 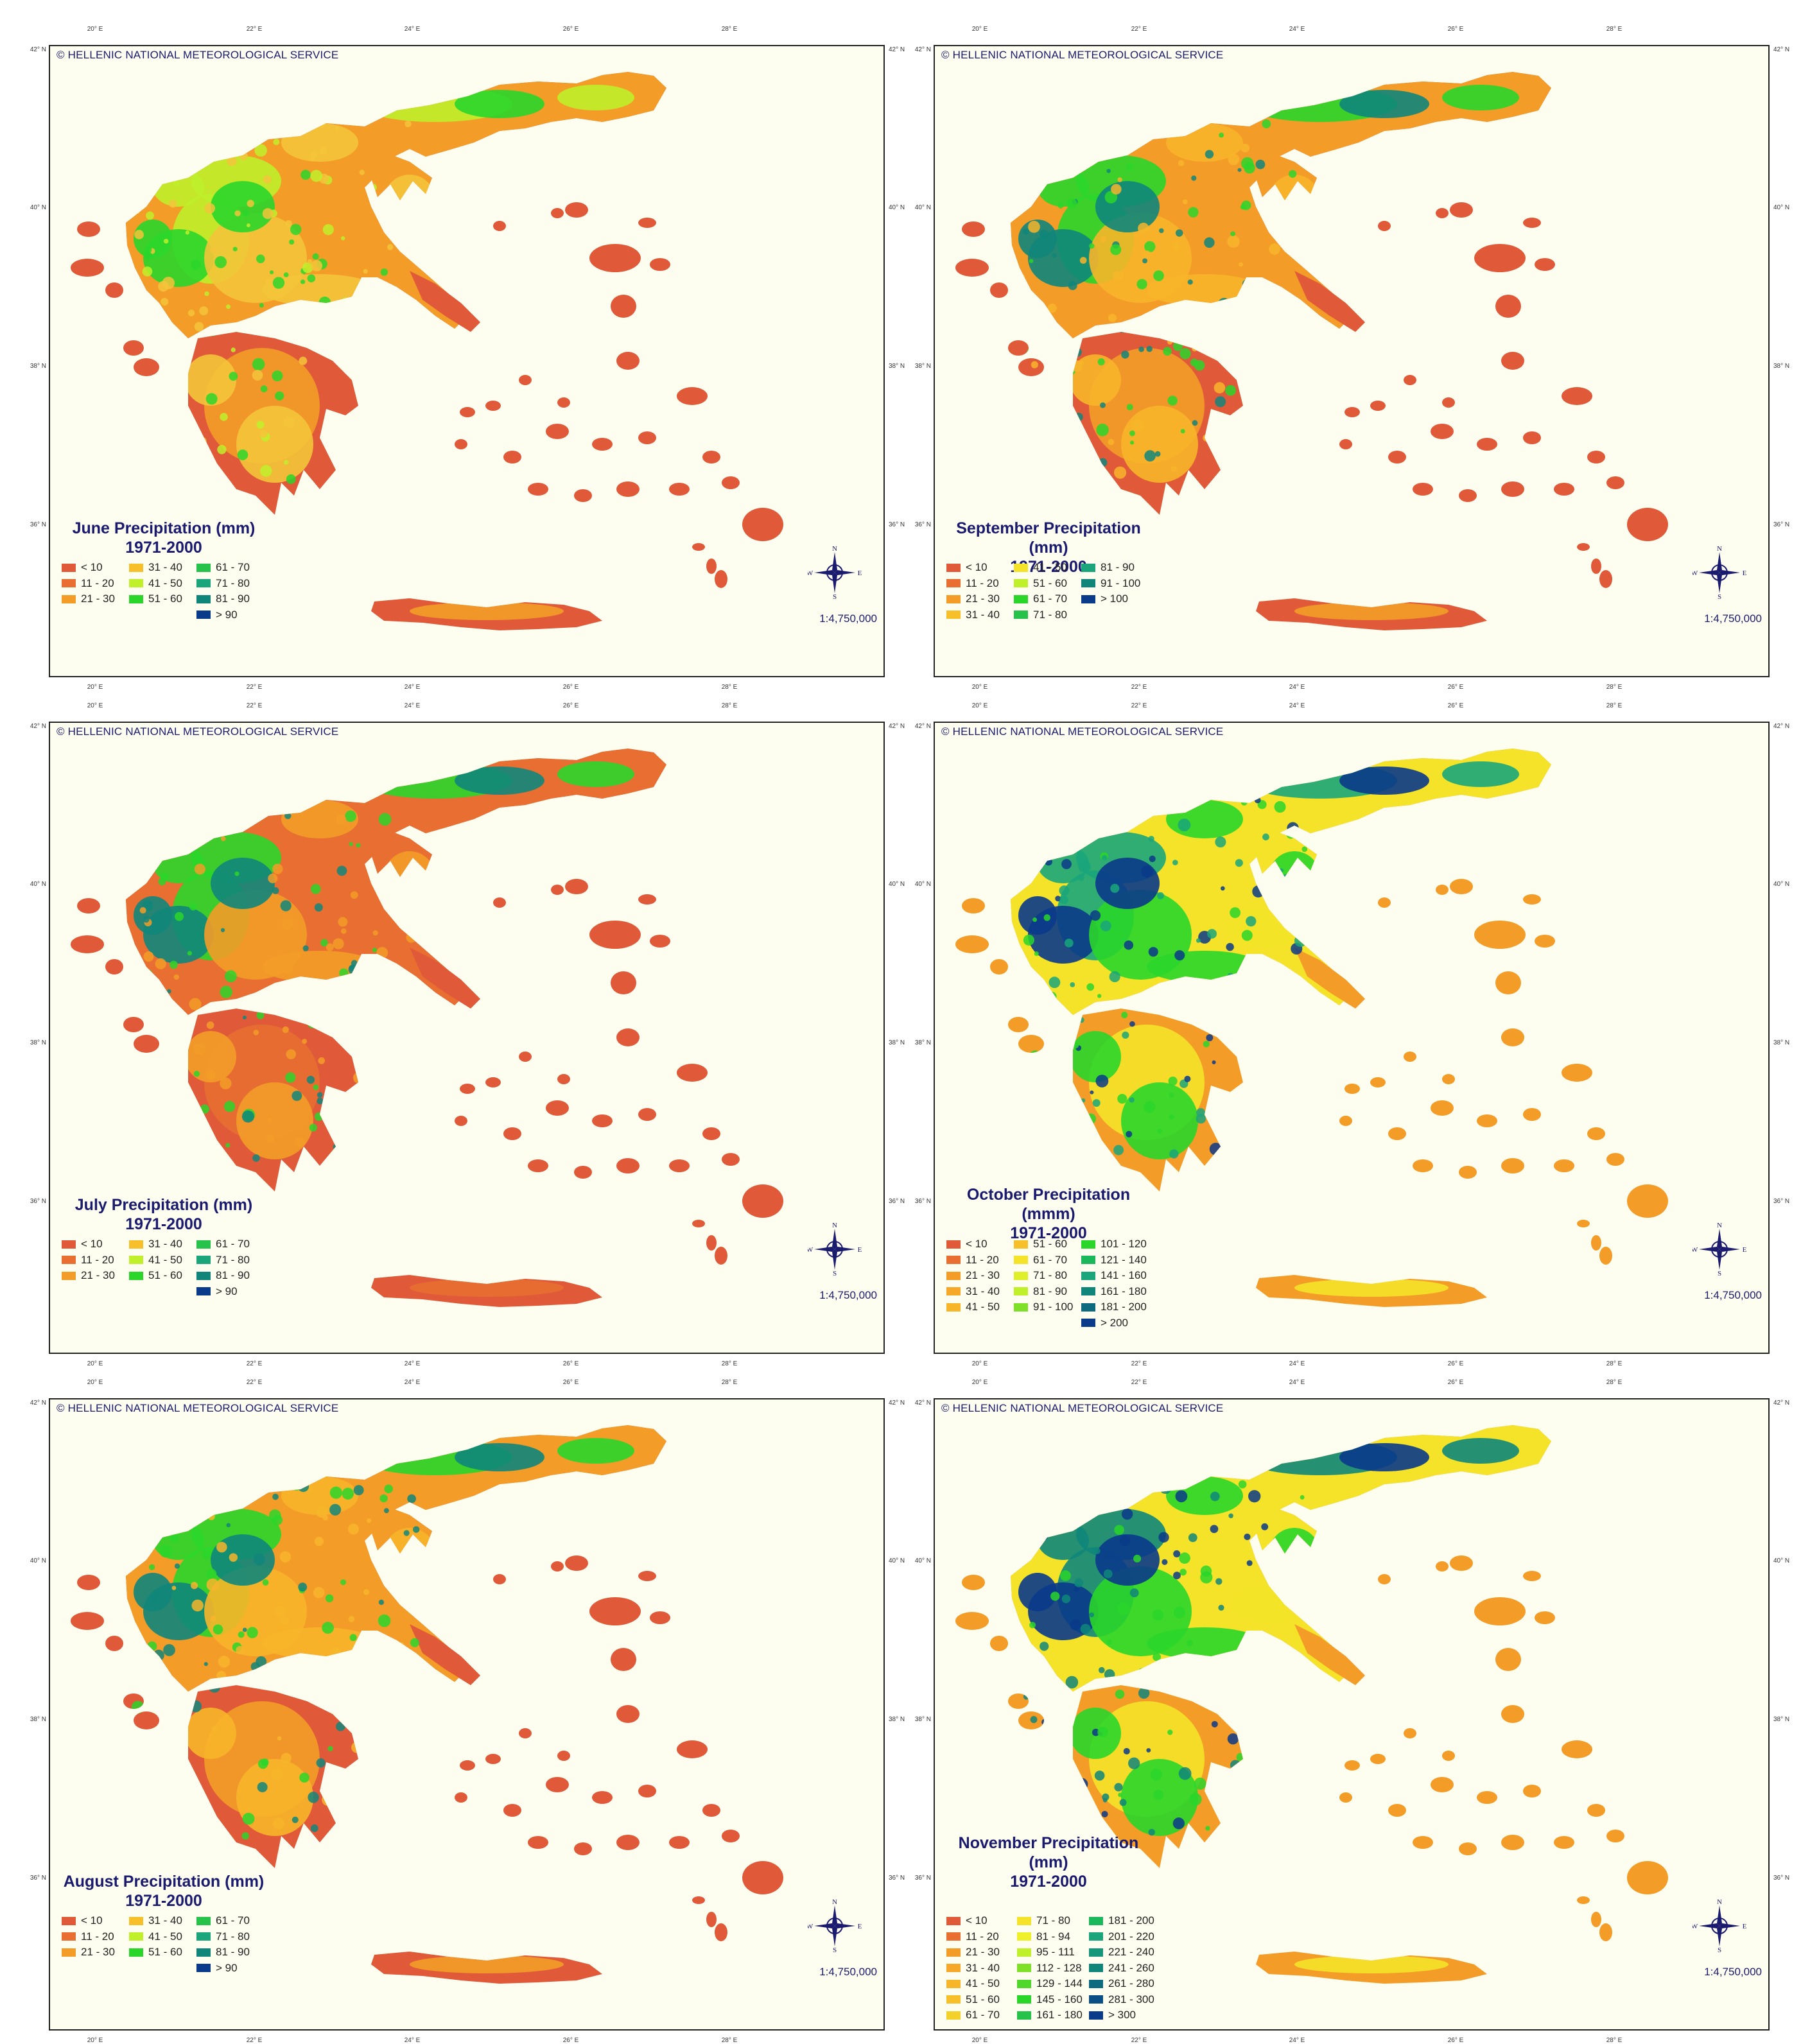 I want to click on latitude-tick: 42° N, so click(x=922, y=1403).